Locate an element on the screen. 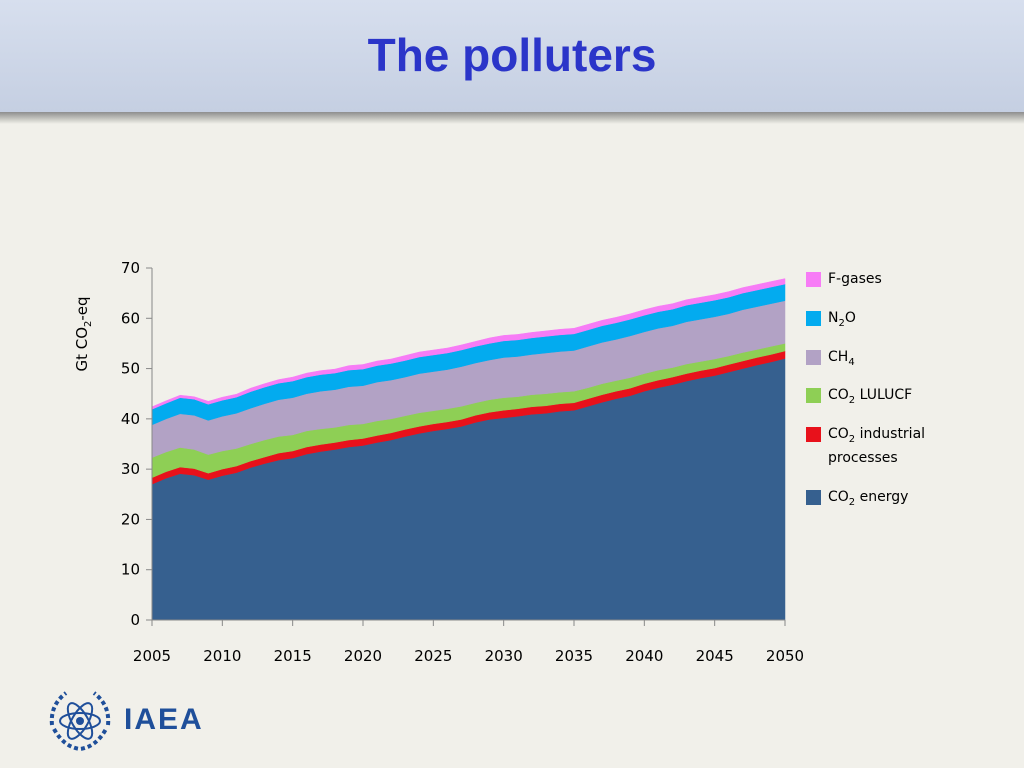 This screenshot has width=1024, height=768. y-tick-label: 40 is located at coordinates (130, 419).